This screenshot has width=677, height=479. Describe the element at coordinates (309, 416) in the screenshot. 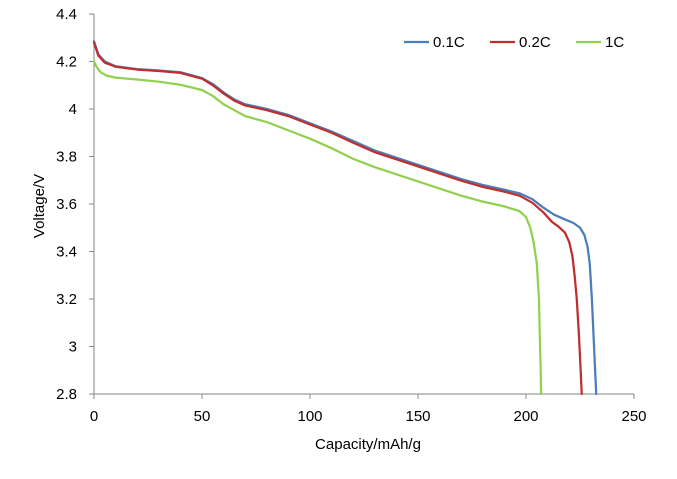

I see `x-tick-label: 100` at that location.